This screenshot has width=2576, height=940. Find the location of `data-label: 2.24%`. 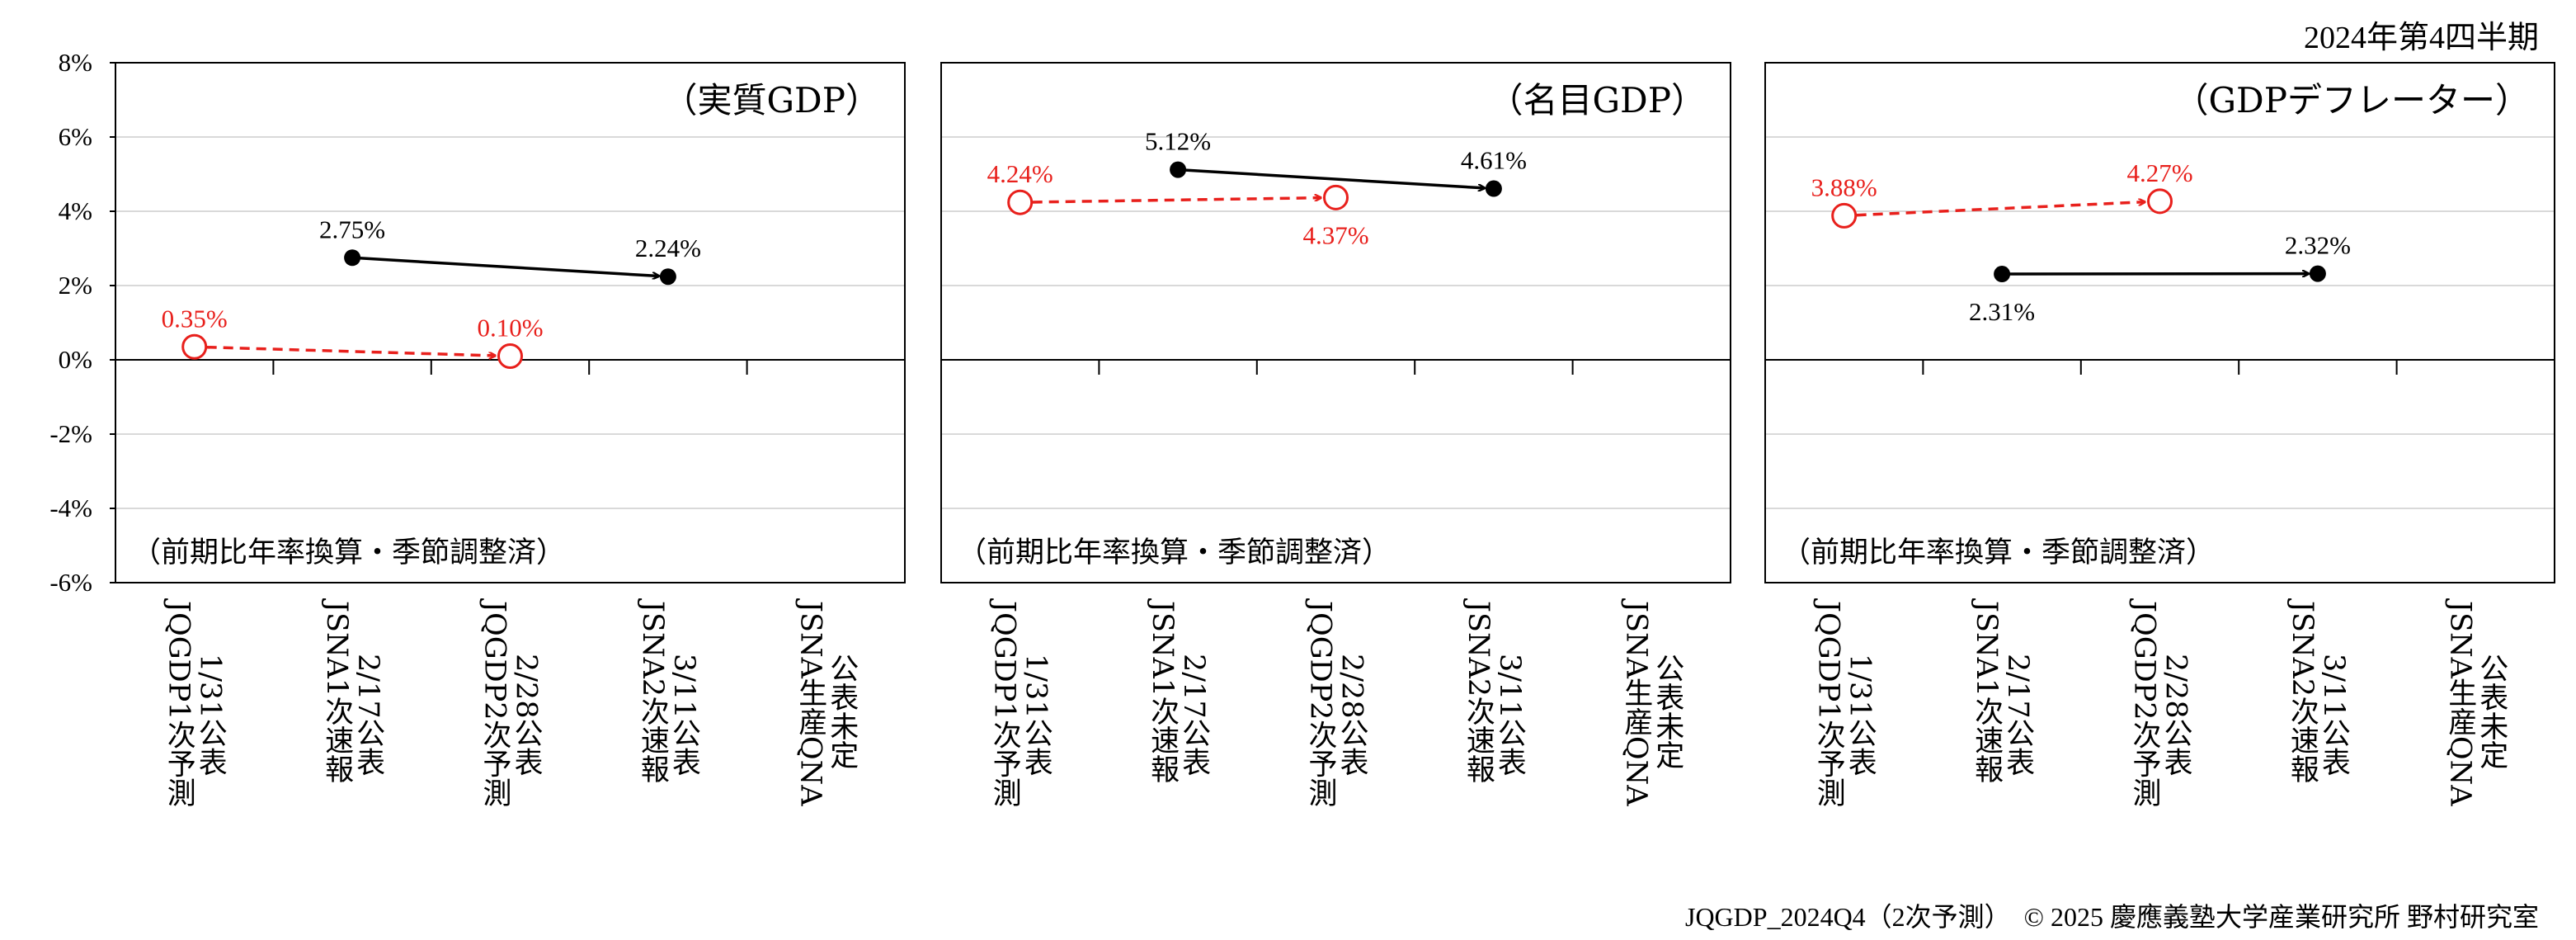

data-label: 2.24% is located at coordinates (668, 248).